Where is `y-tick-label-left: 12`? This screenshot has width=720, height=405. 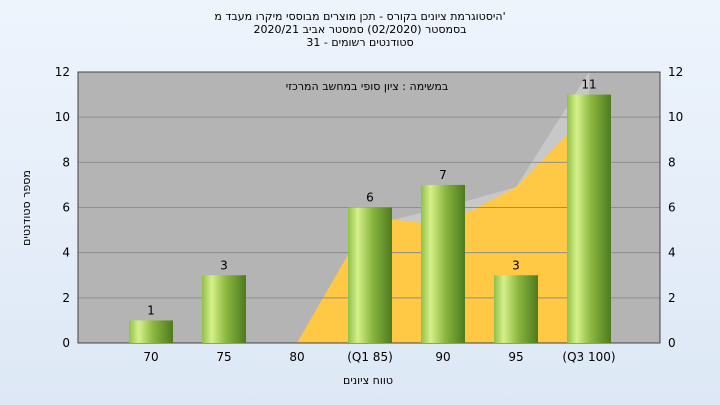
y-tick-label-left: 12 is located at coordinates (62, 72).